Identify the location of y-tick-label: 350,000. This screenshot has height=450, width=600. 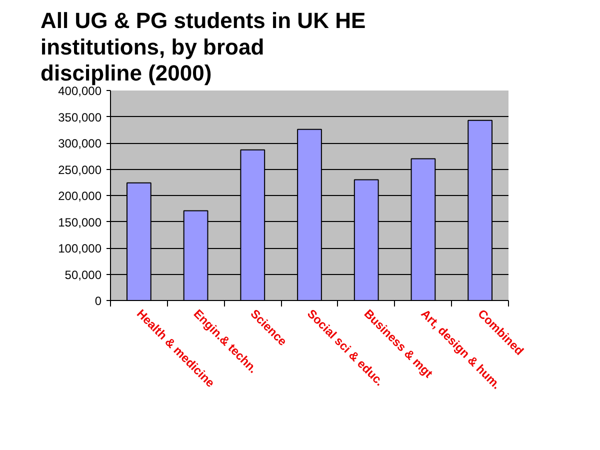
(80, 117).